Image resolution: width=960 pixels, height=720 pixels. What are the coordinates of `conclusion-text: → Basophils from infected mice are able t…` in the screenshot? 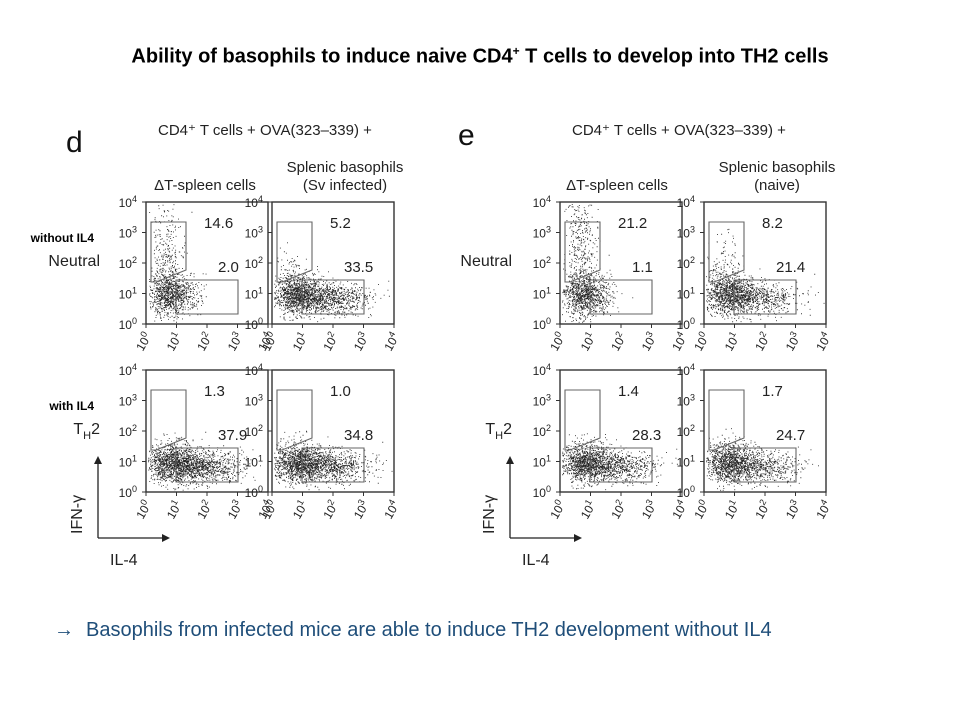 It's located at (413, 630).